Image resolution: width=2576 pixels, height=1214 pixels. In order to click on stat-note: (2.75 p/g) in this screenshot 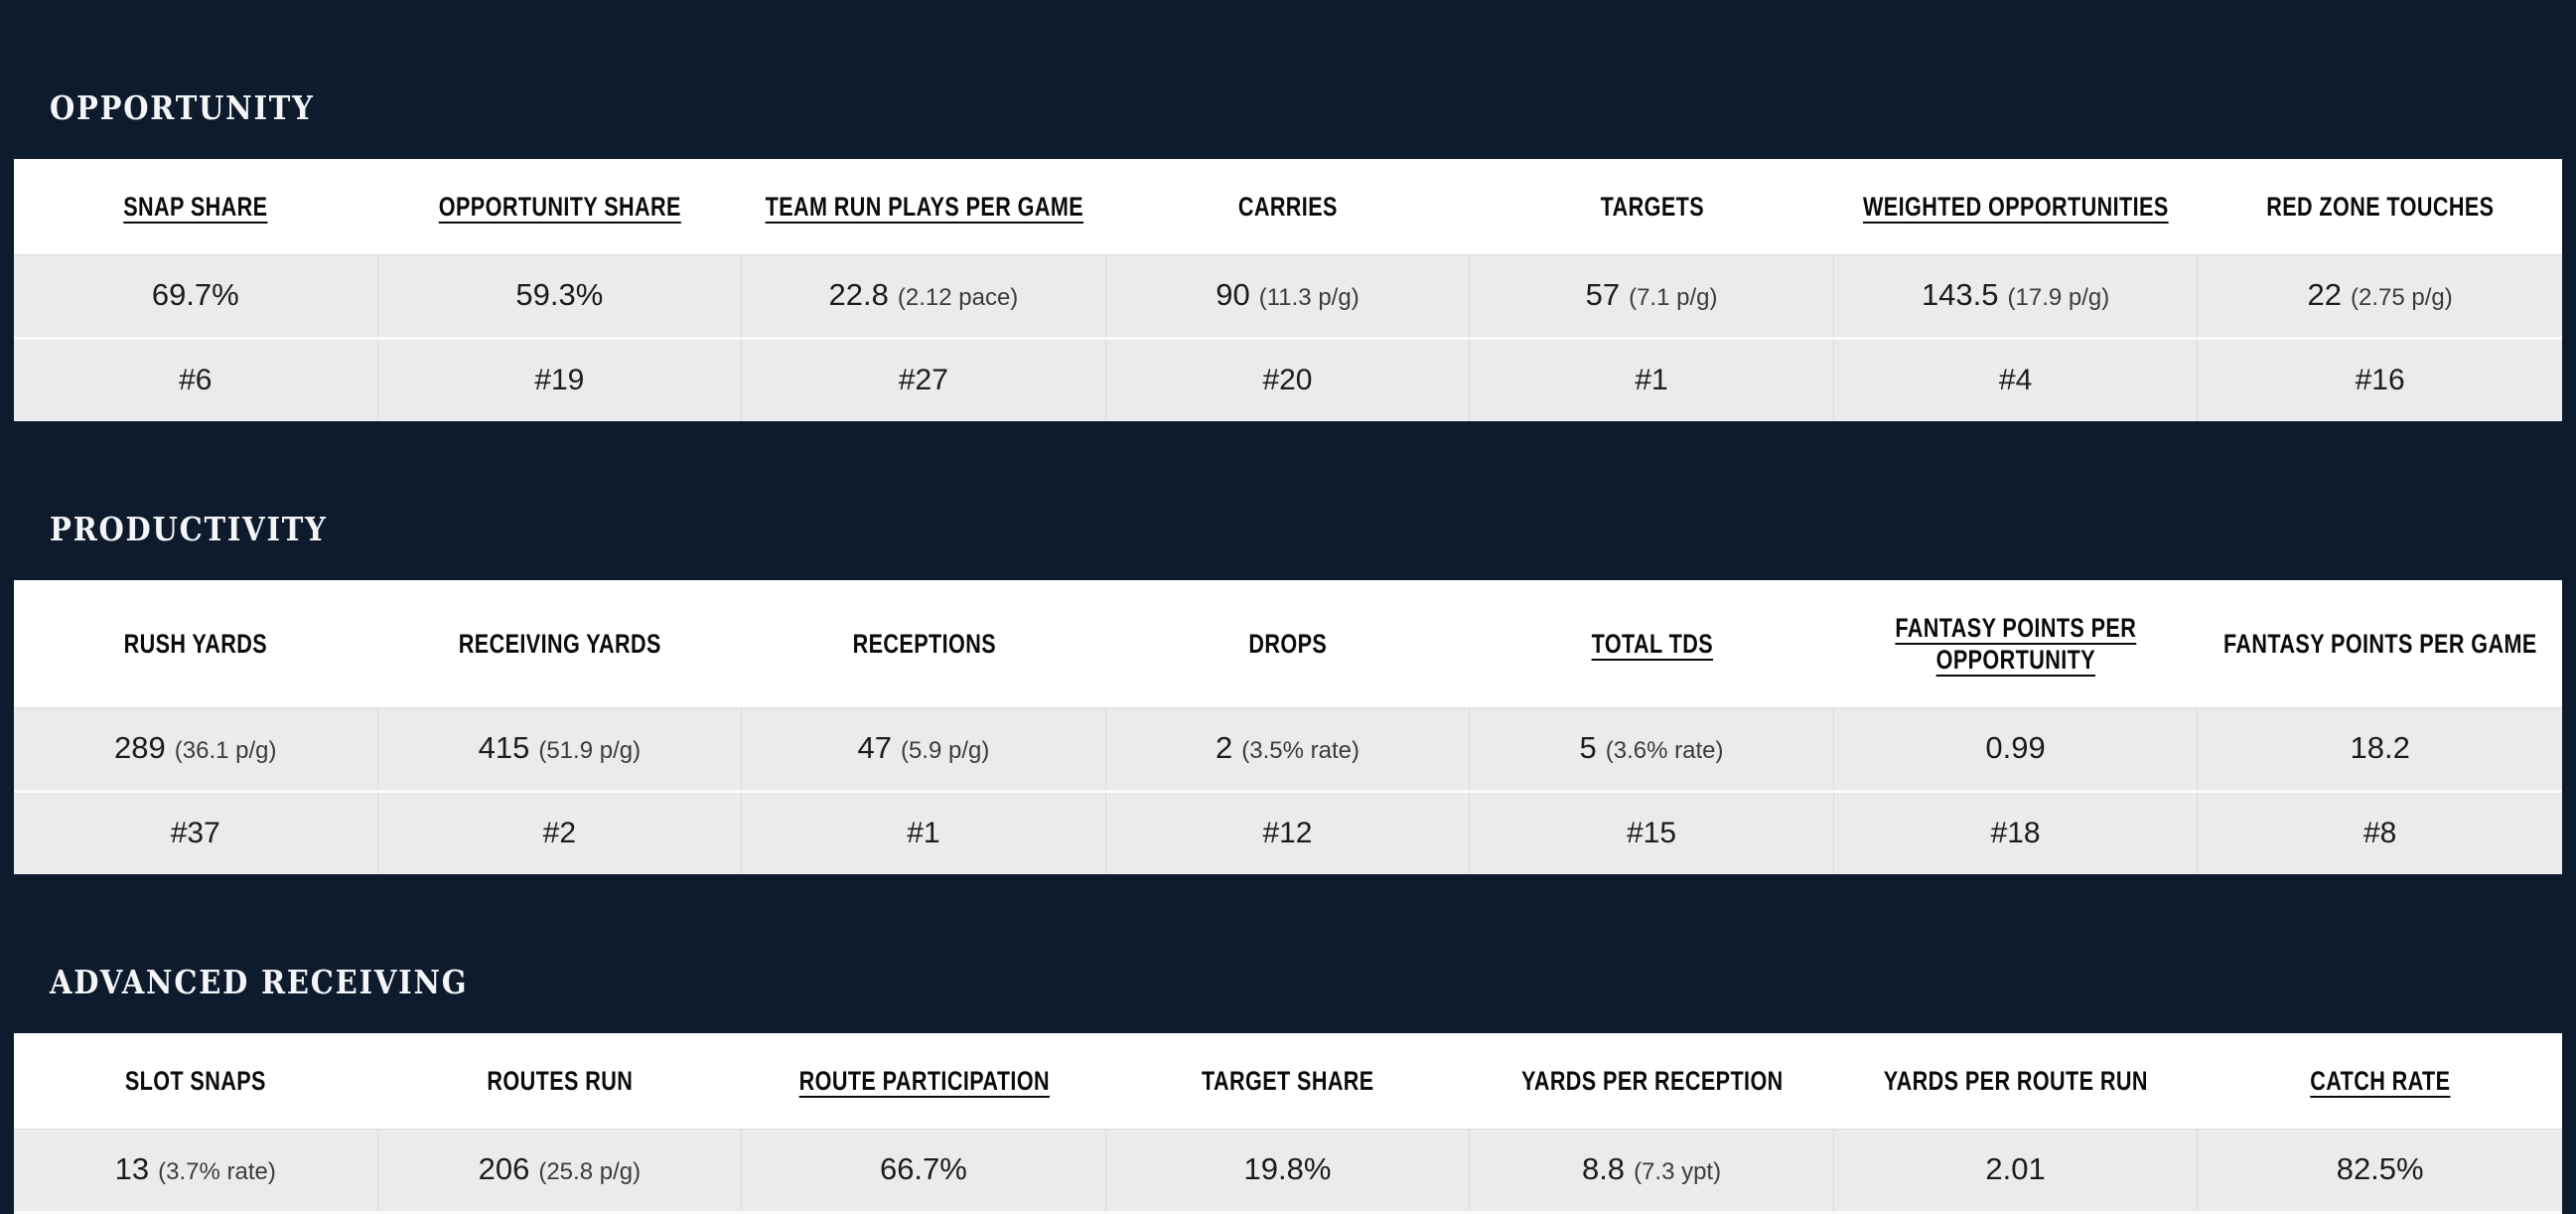, I will do `click(2402, 297)`.